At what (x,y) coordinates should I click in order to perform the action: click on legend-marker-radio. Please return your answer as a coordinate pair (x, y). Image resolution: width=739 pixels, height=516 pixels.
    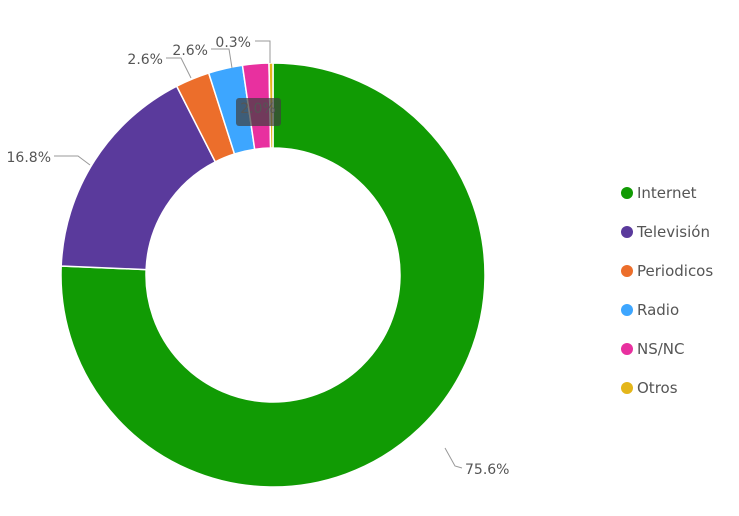
    Looking at the image, I should click on (627, 310).